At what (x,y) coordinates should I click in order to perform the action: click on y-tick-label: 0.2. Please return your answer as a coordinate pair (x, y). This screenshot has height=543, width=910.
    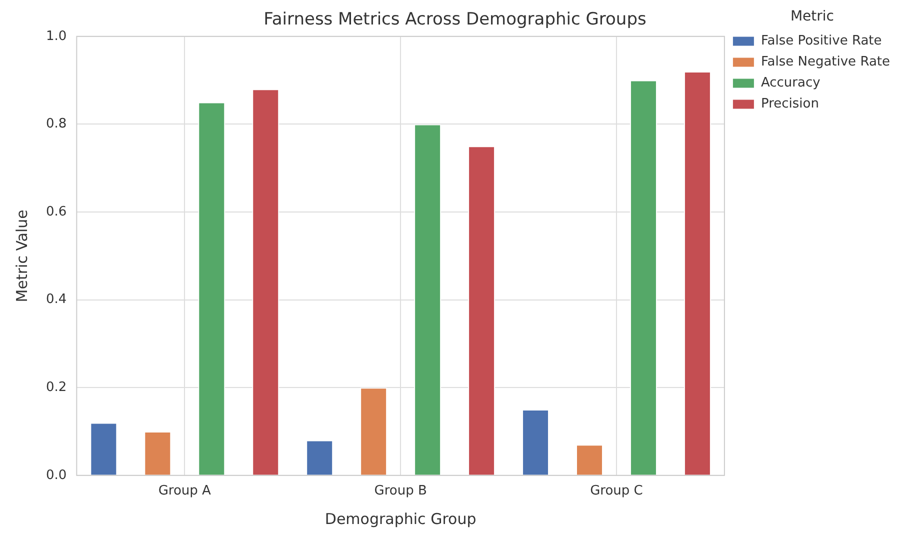
    Looking at the image, I should click on (56, 387).